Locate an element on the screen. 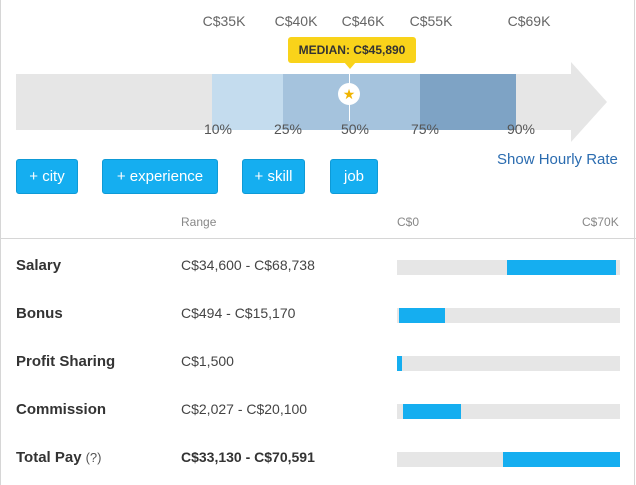 This screenshot has width=636, height=485. percentile-25-value: C$40K is located at coordinates (296, 21).